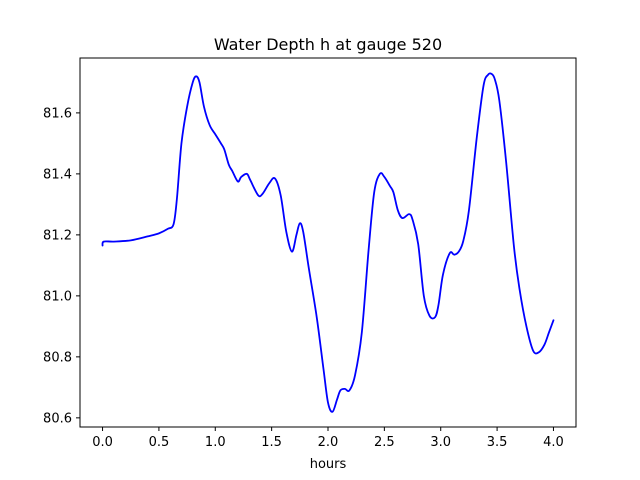  I want to click on x-axis-label: hours, so click(328, 464).